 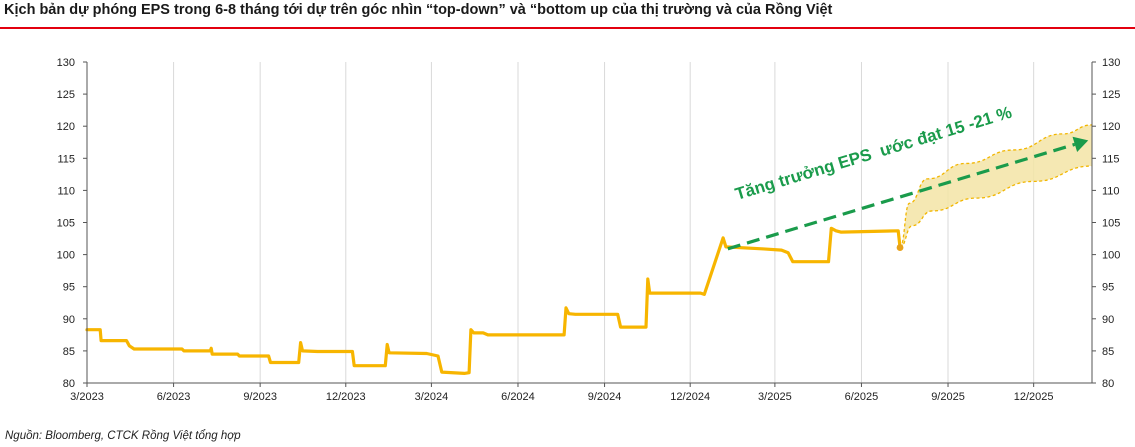 I want to click on y-tick-label-left: 110, so click(x=66, y=191).